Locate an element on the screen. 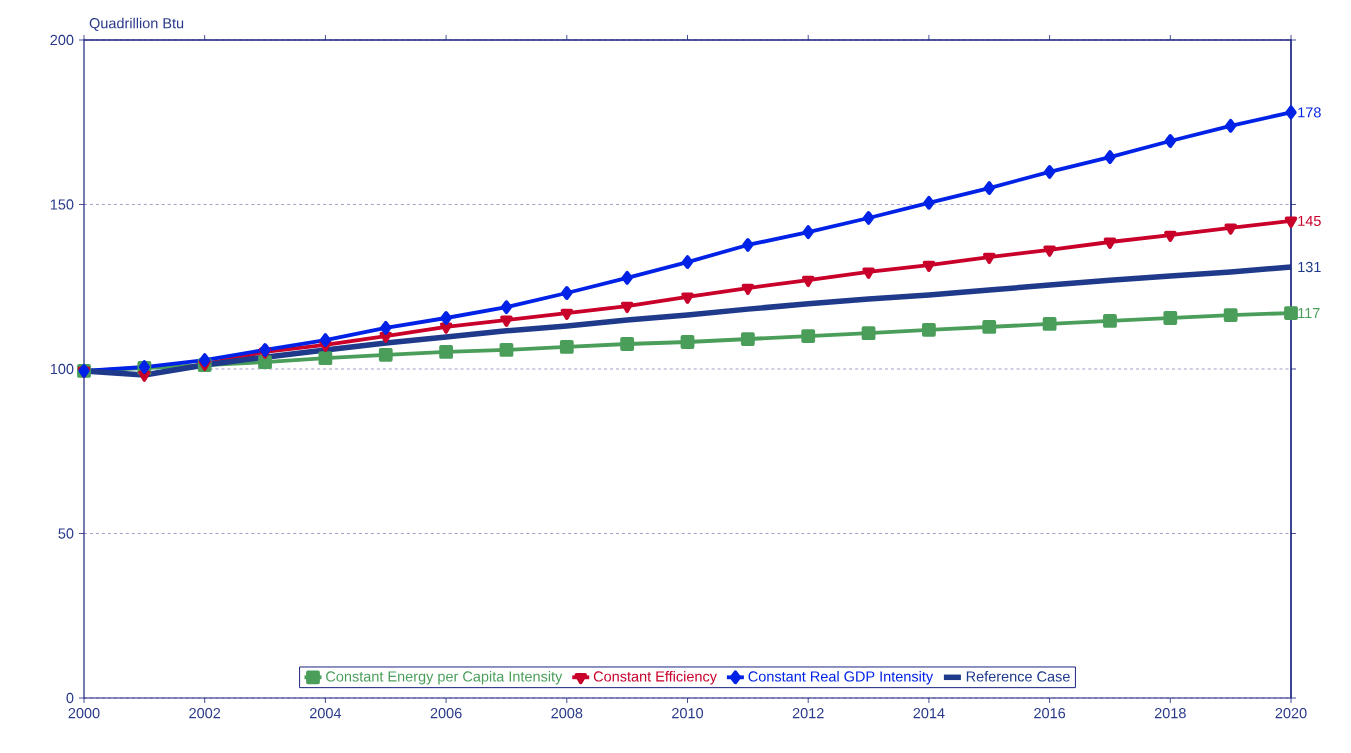 The image size is (1351, 753). data-label: 117 is located at coordinates (1309, 313).